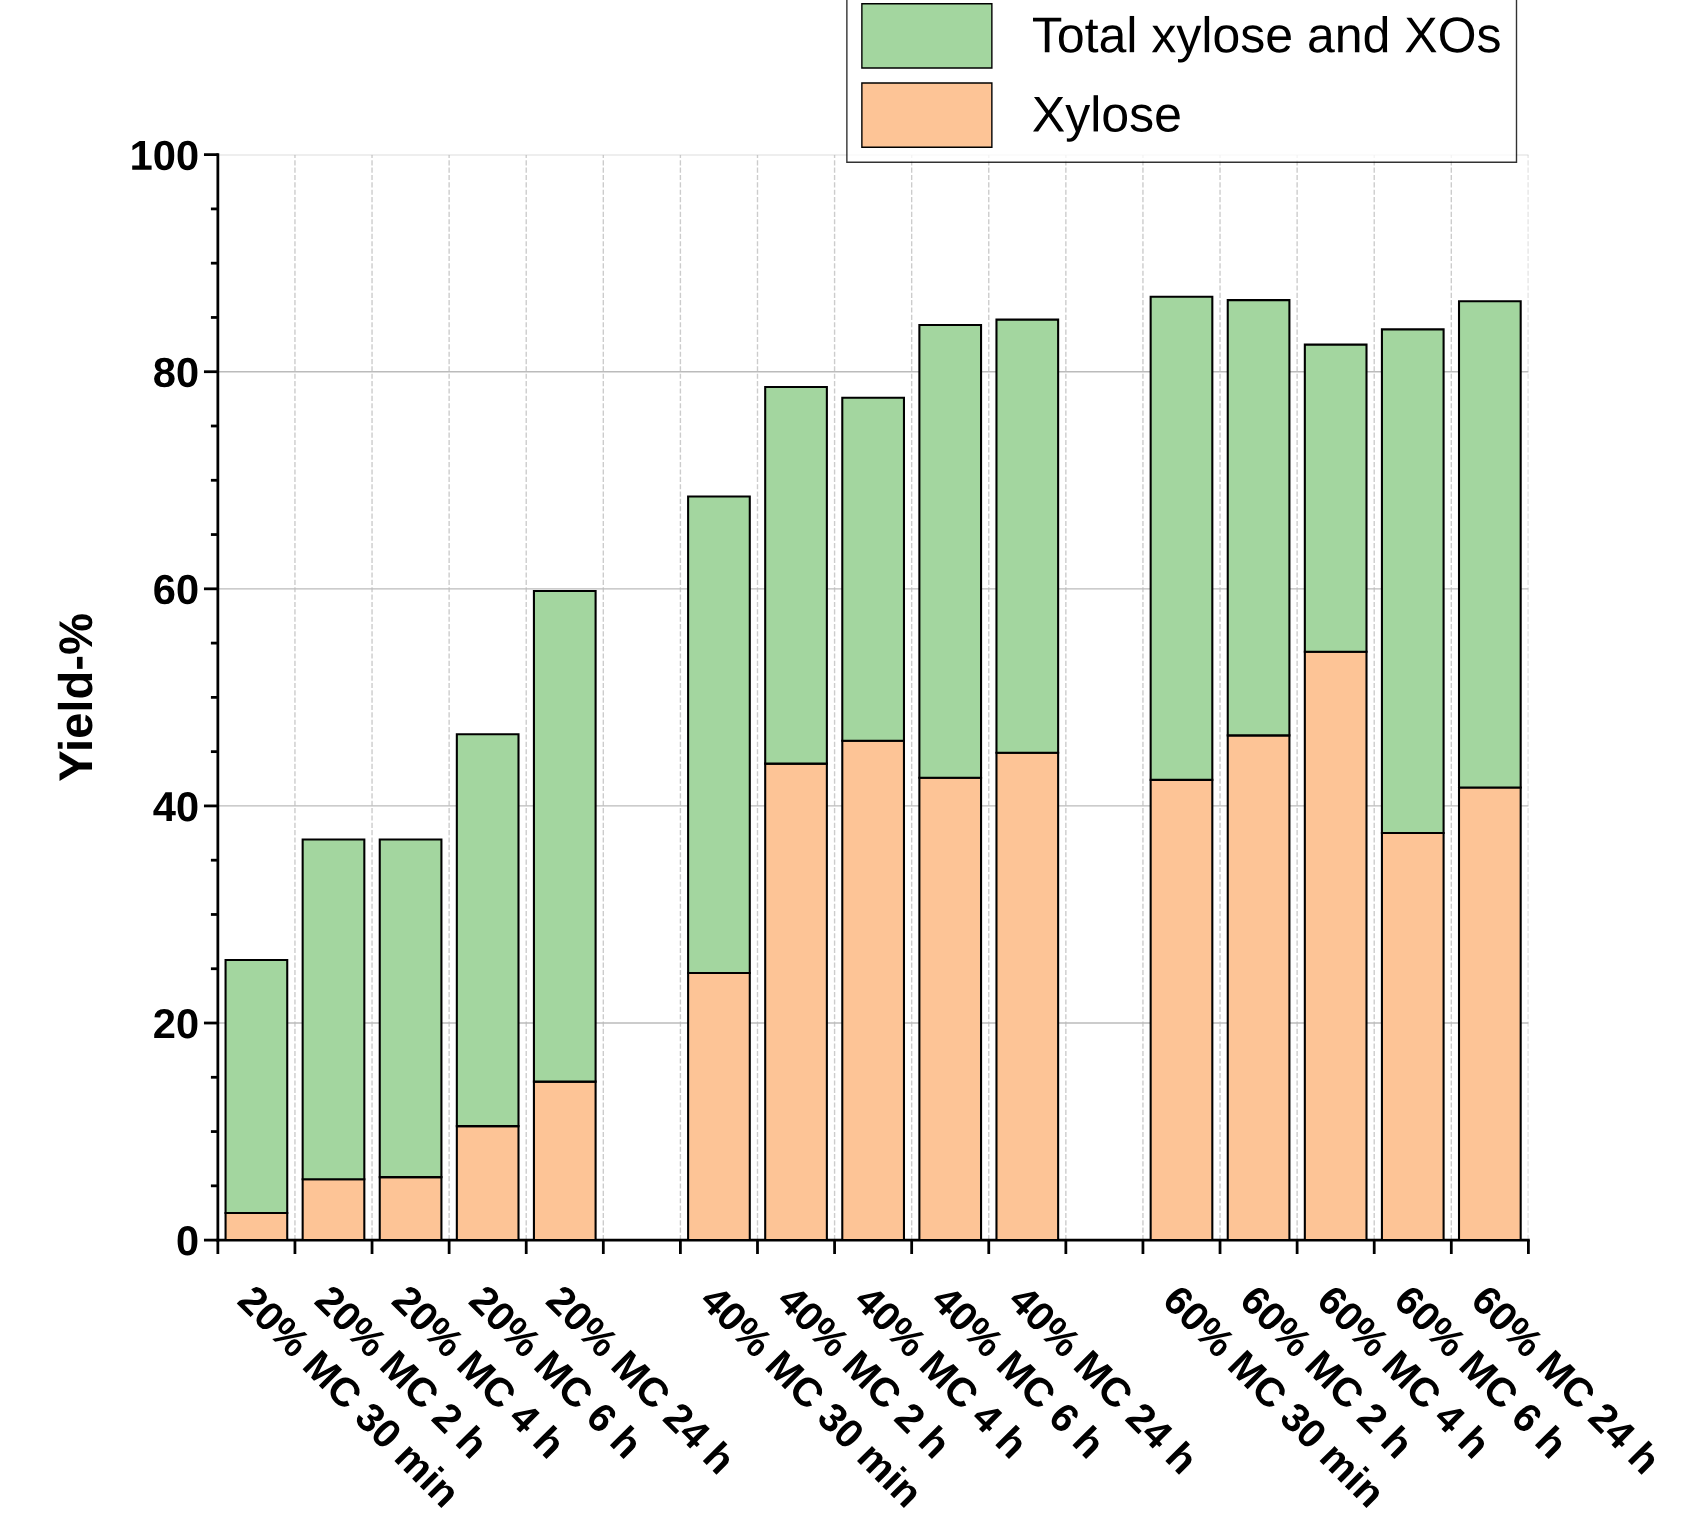  I want to click on y-tick-label: 60, so click(176, 589).